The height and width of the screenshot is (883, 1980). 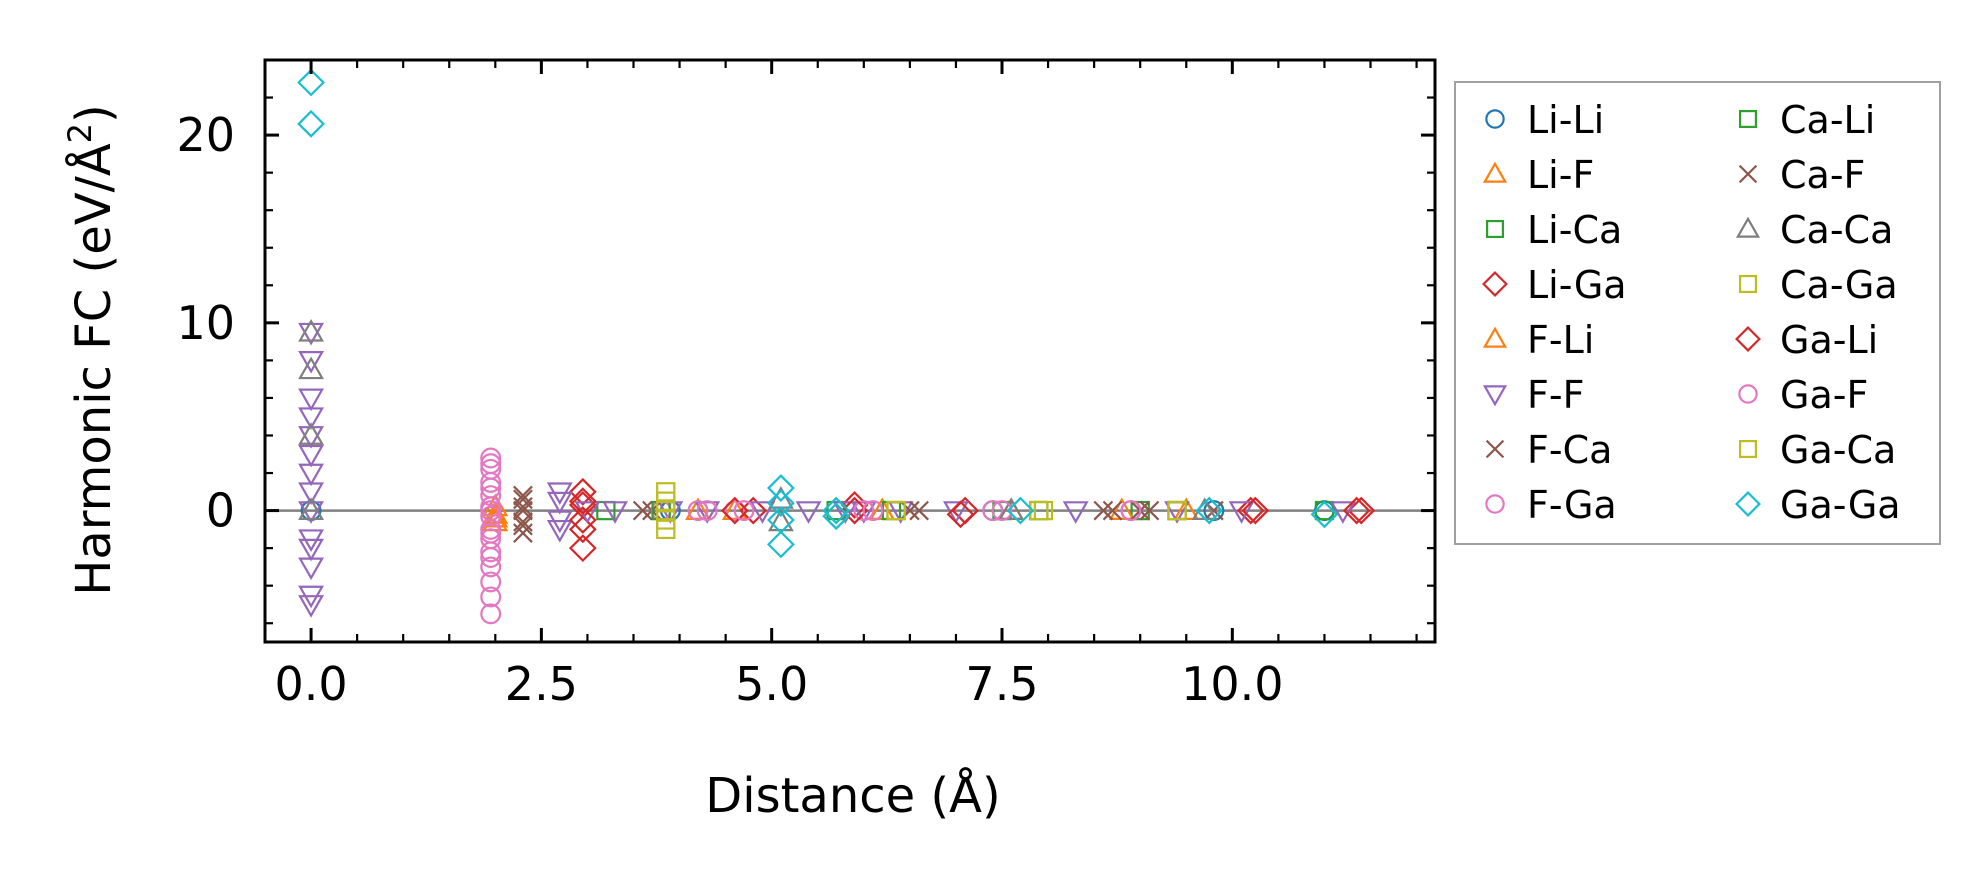 I want to click on legend-item-ga-li: Ga-Li, so click(x=1806, y=340).